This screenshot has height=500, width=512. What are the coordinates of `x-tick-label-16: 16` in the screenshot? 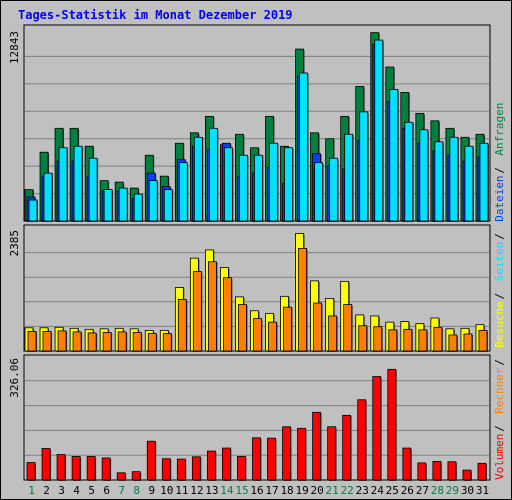 It's located at (256, 490).